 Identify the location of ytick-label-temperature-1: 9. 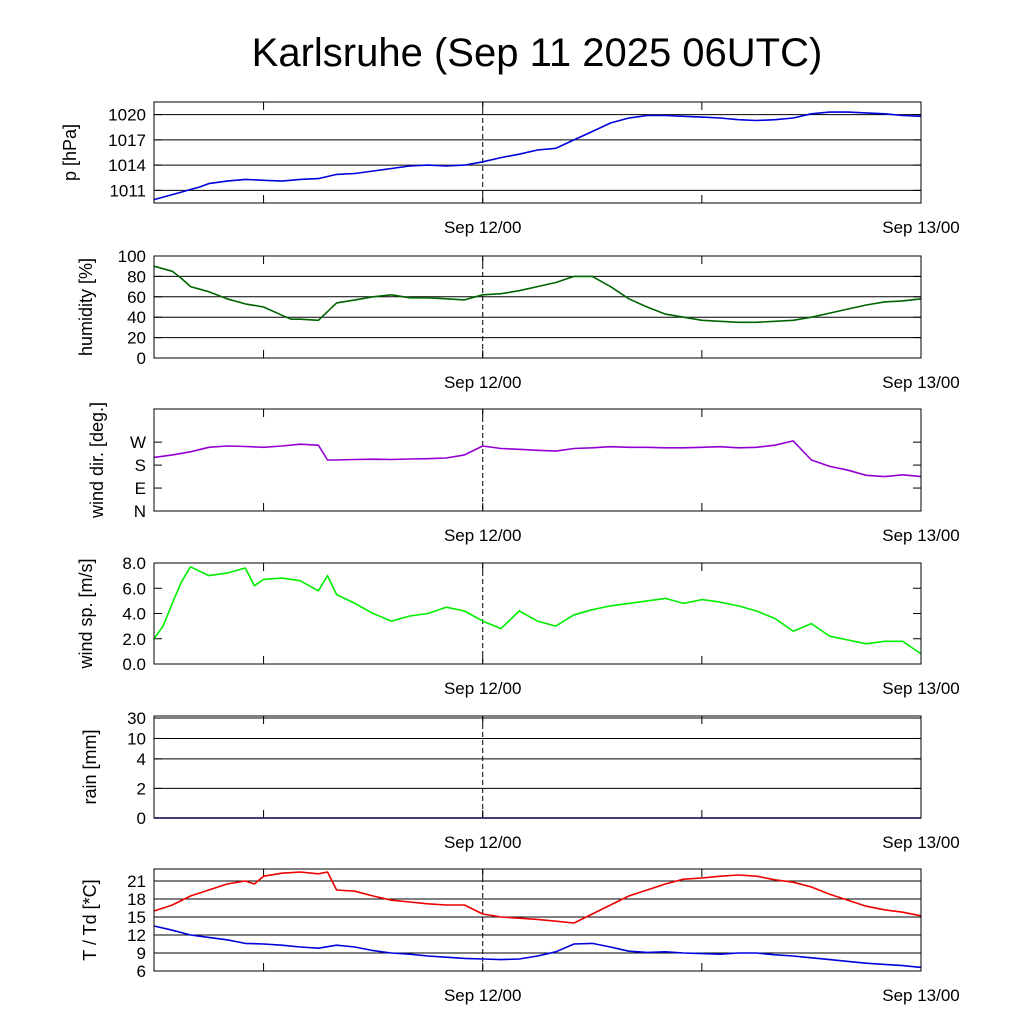
(141, 953).